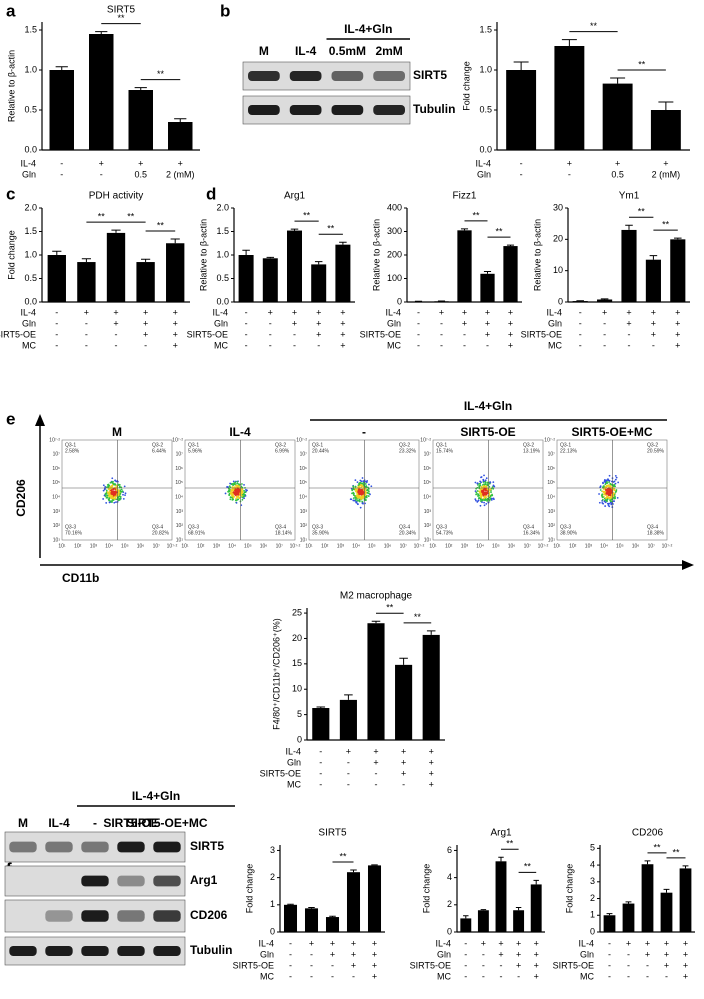  What do you see at coordinates (272, 931) in the screenshot?
I see `y-tick-label: 0` at bounding box center [272, 931].